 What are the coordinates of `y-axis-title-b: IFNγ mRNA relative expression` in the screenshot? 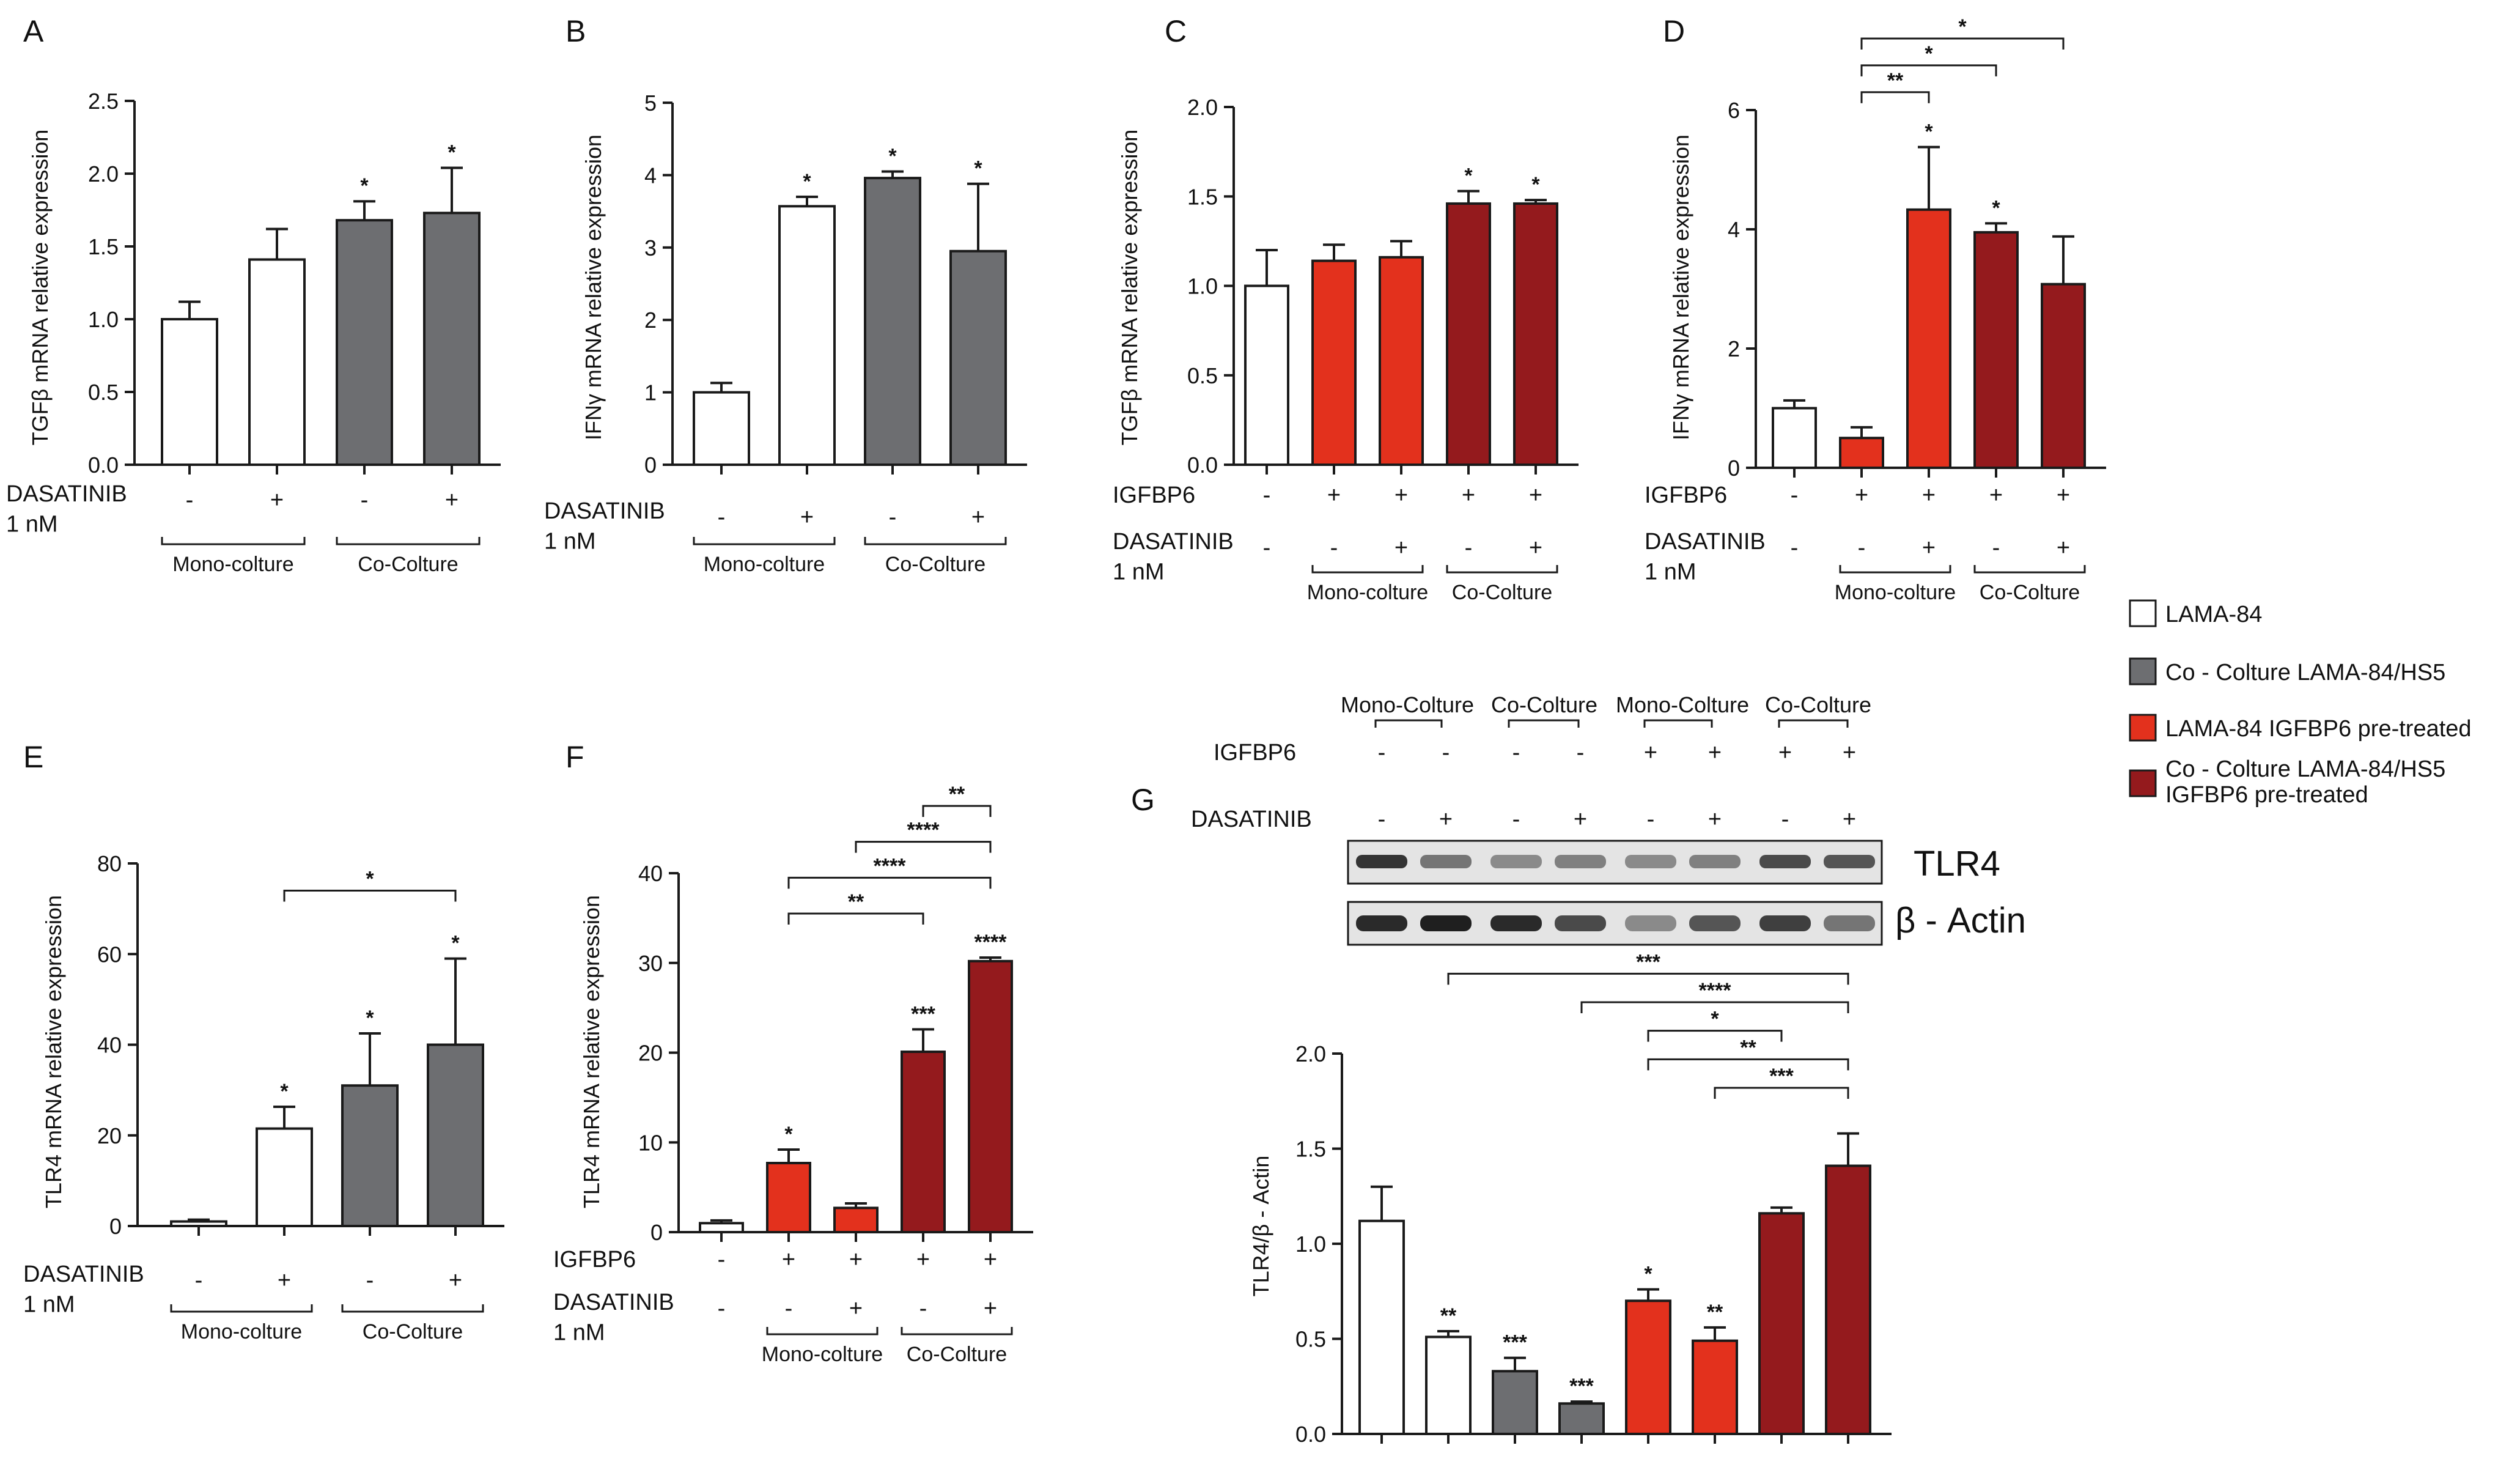 It's located at (593, 287).